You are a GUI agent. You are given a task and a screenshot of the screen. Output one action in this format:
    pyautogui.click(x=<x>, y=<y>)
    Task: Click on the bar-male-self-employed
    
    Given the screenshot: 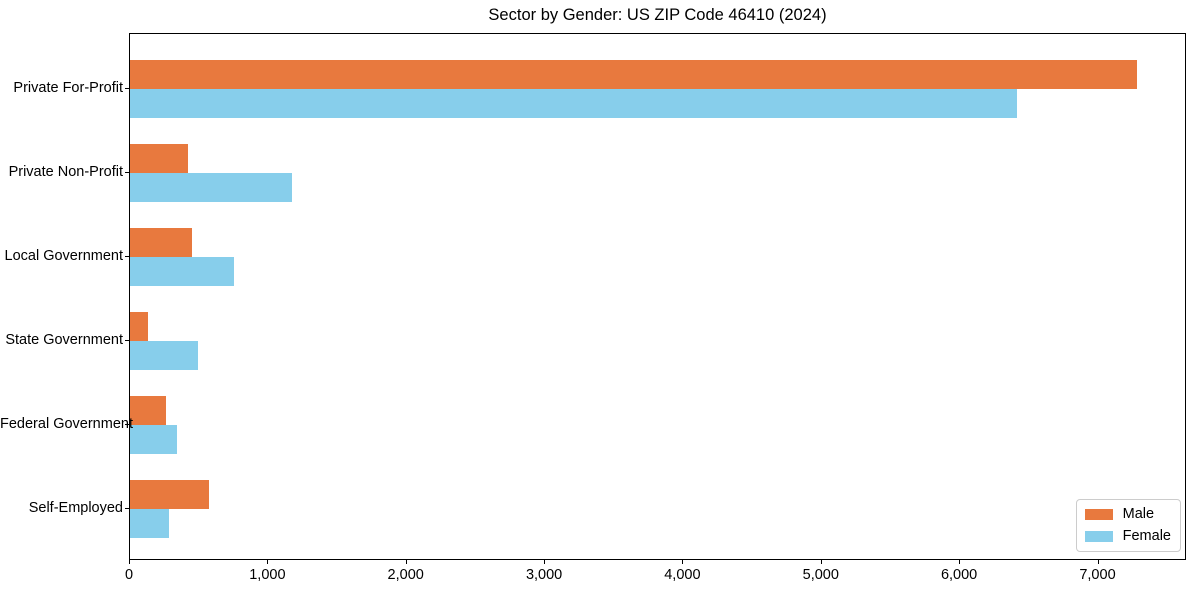 What is the action you would take?
    pyautogui.click(x=169, y=494)
    